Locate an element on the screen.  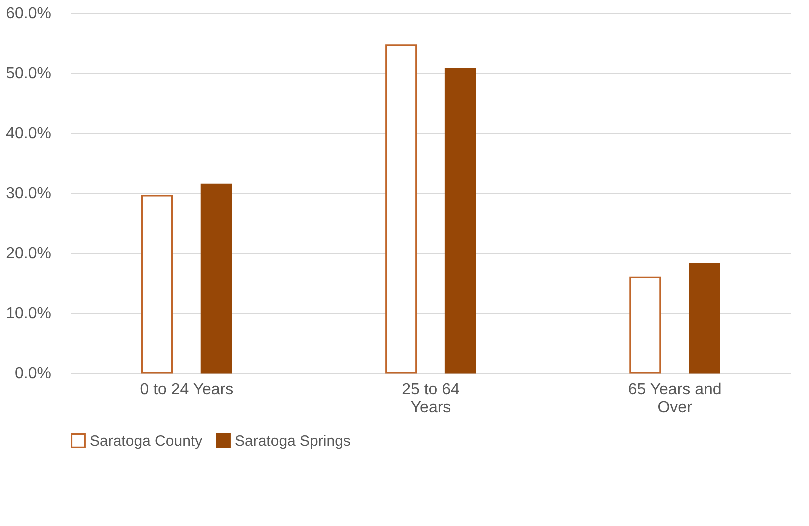
y-tick-label: 40.0% is located at coordinates (29, 134).